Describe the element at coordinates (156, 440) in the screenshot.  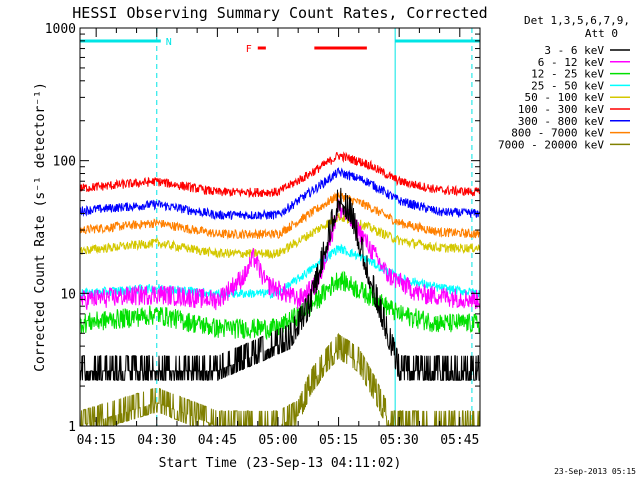
I see `x-tick-label: 04:30` at that location.